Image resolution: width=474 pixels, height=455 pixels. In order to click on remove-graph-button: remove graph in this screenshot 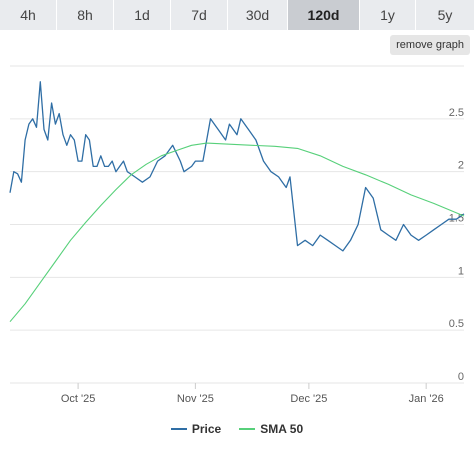, I will do `click(430, 45)`.